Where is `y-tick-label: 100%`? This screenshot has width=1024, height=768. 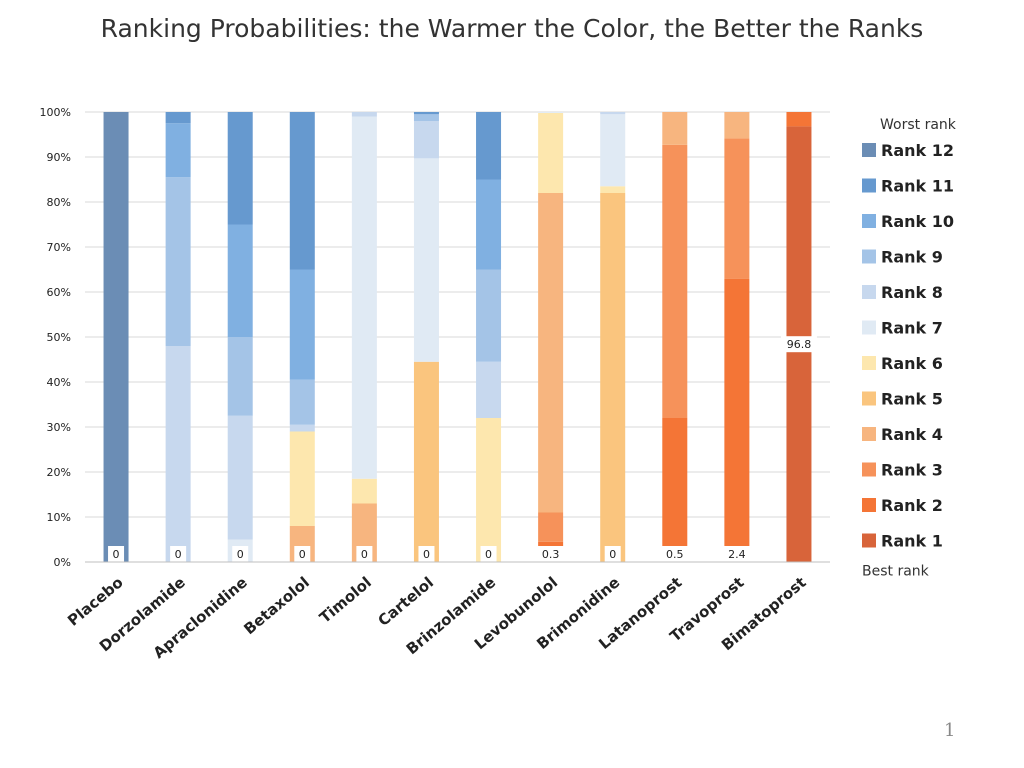 y-tick-label: 100% is located at coordinates (55, 112).